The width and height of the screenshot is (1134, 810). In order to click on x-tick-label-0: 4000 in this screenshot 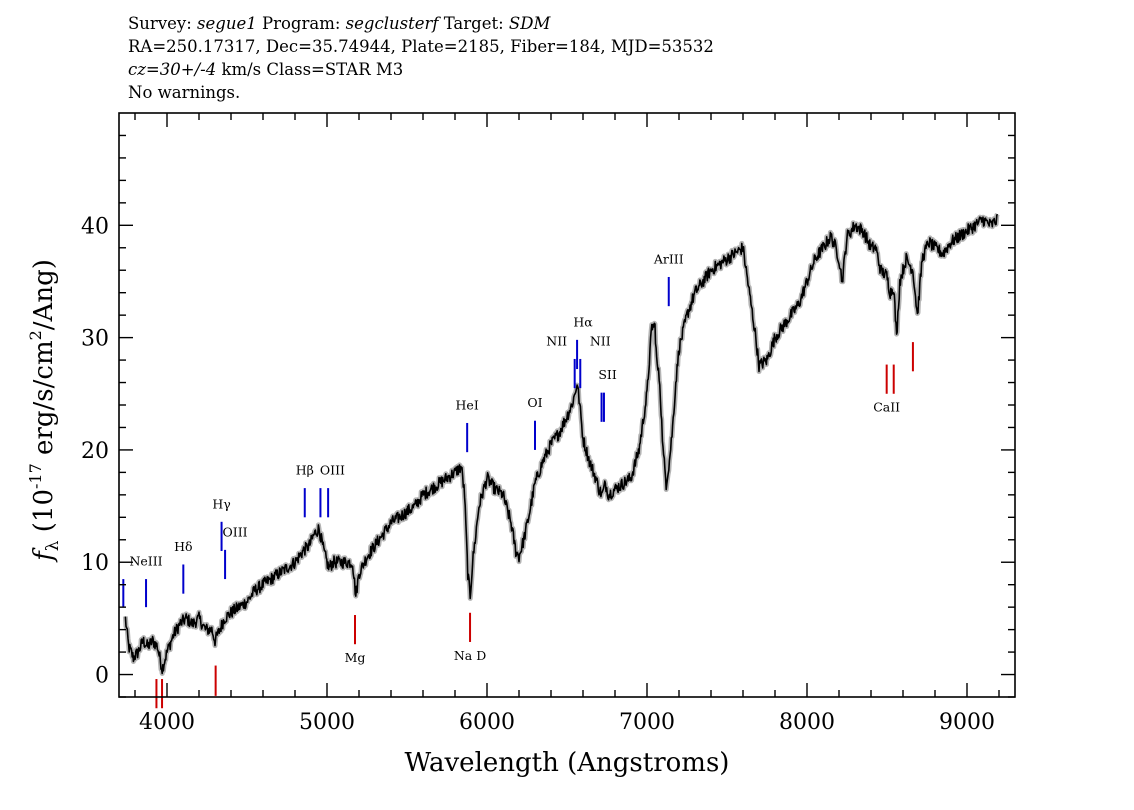, I will do `click(167, 722)`.